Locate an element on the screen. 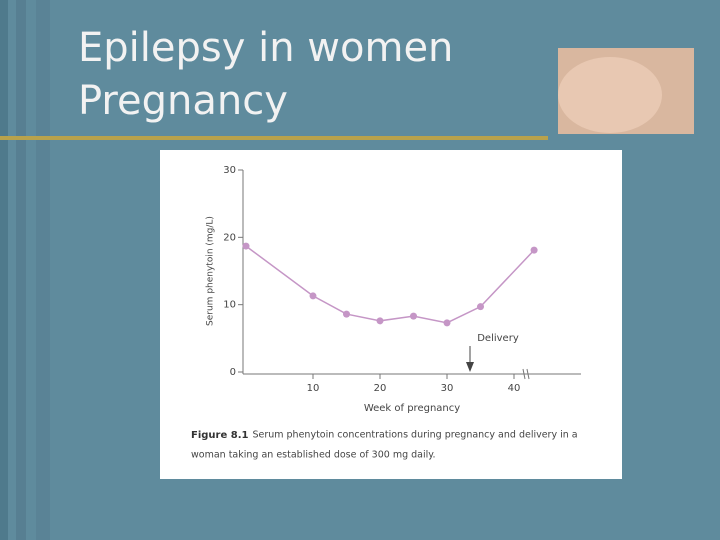 The height and width of the screenshot is (540, 720). y-axis-label: Serum phenytoin (mg/L) is located at coordinates (211, 271).